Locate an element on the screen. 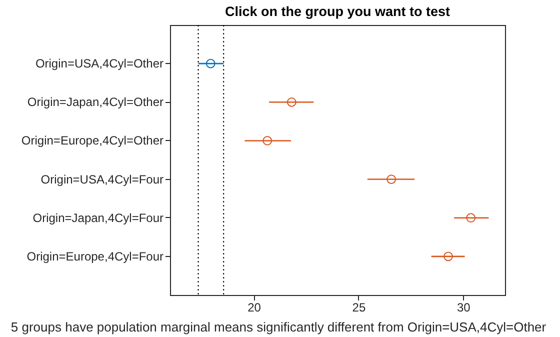 The height and width of the screenshot is (337, 560). x-tick-label: 25 is located at coordinates (359, 307).